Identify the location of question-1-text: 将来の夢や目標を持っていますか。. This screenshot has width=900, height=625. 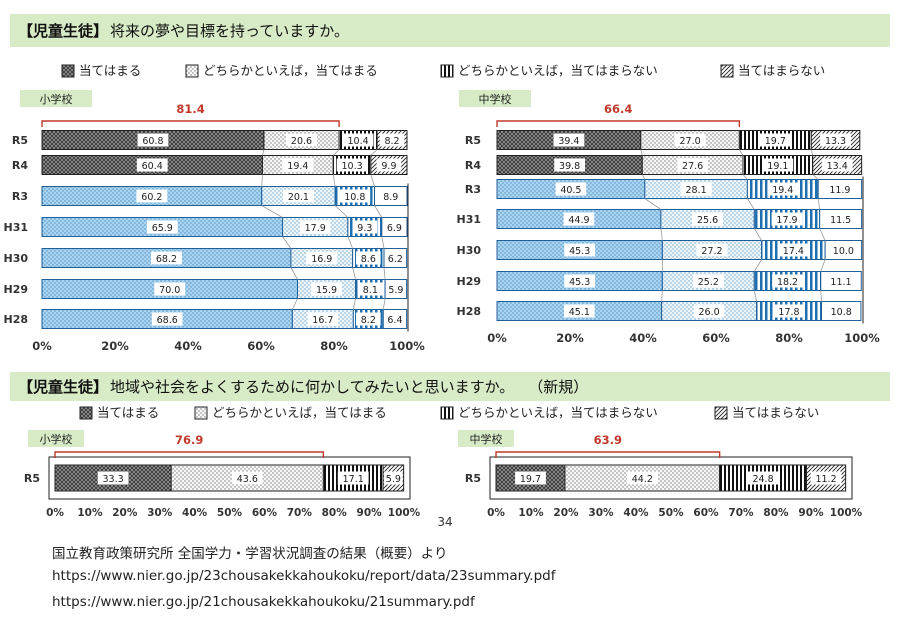
(229, 31).